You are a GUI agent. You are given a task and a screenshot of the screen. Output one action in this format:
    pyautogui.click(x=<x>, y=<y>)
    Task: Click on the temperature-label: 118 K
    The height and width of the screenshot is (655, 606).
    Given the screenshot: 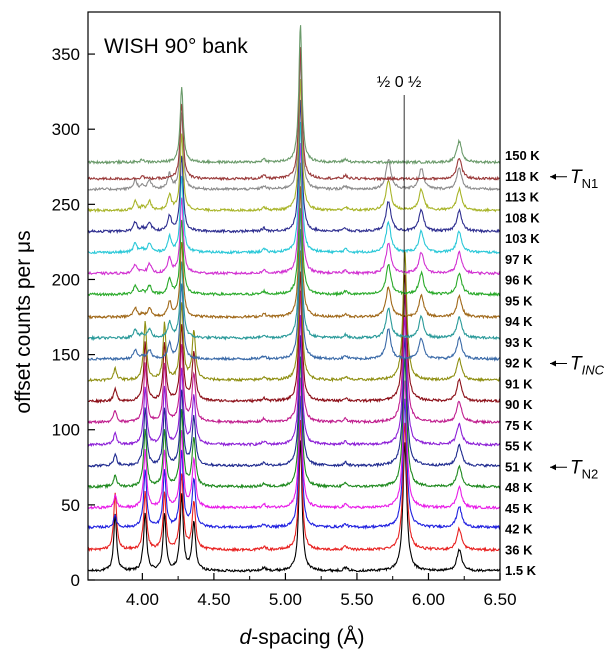 What is the action you would take?
    pyautogui.click(x=522, y=176)
    